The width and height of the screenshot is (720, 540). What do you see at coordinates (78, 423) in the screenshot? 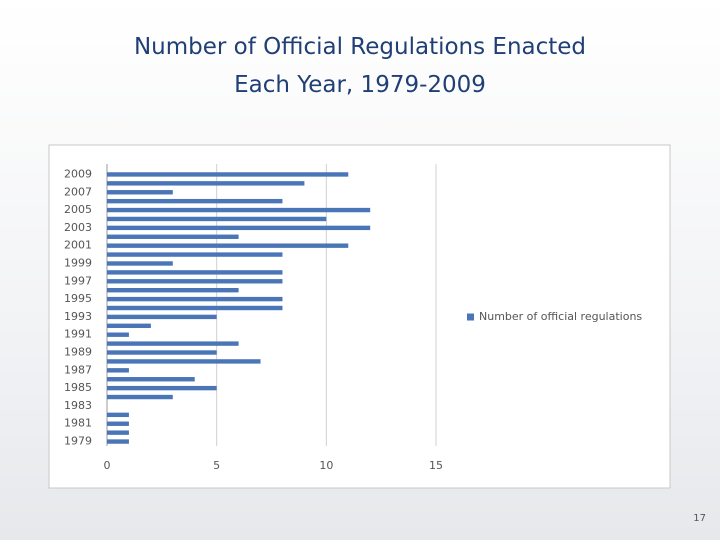
I see `y-tick-label: 1981` at bounding box center [78, 423].